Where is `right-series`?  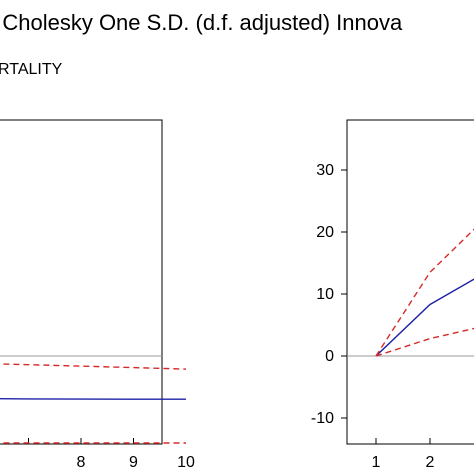
right-series is located at coordinates (410, 292).